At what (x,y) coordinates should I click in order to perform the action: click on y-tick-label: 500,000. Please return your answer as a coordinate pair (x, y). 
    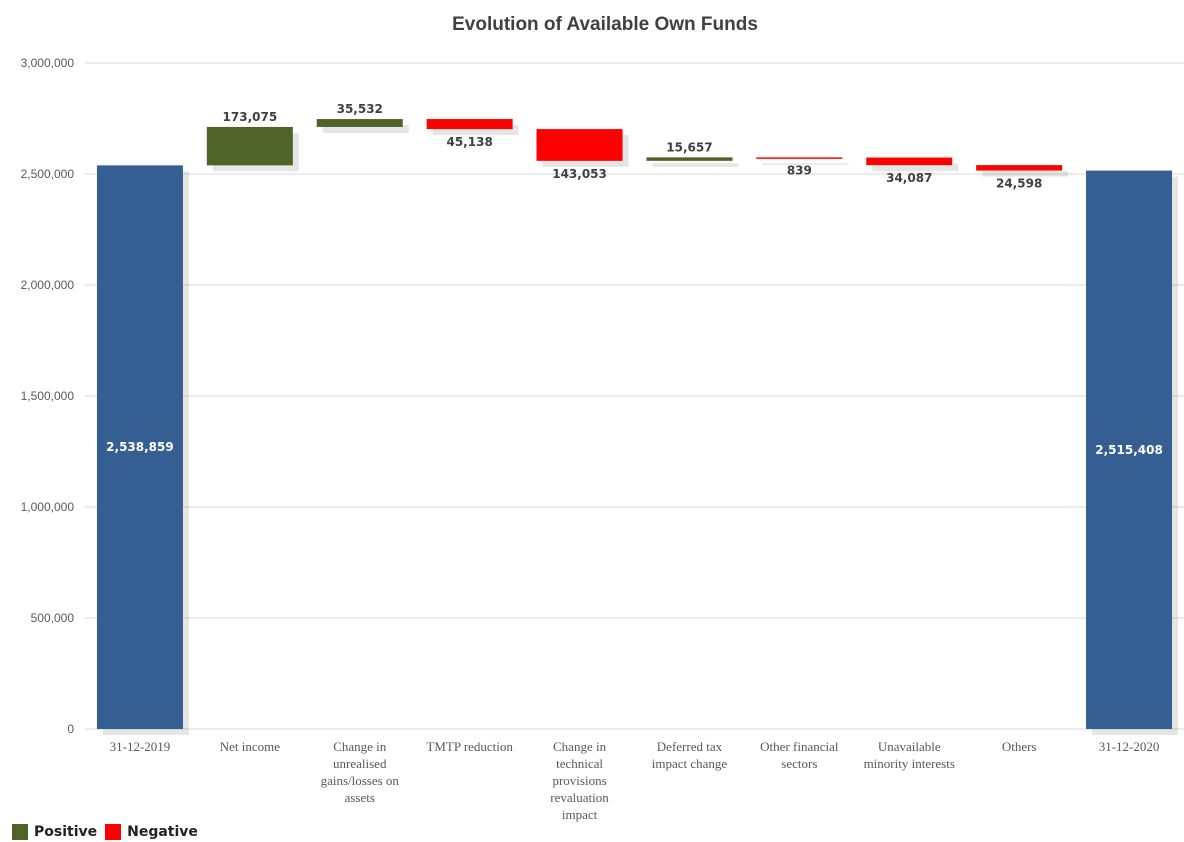
    Looking at the image, I should click on (53, 618).